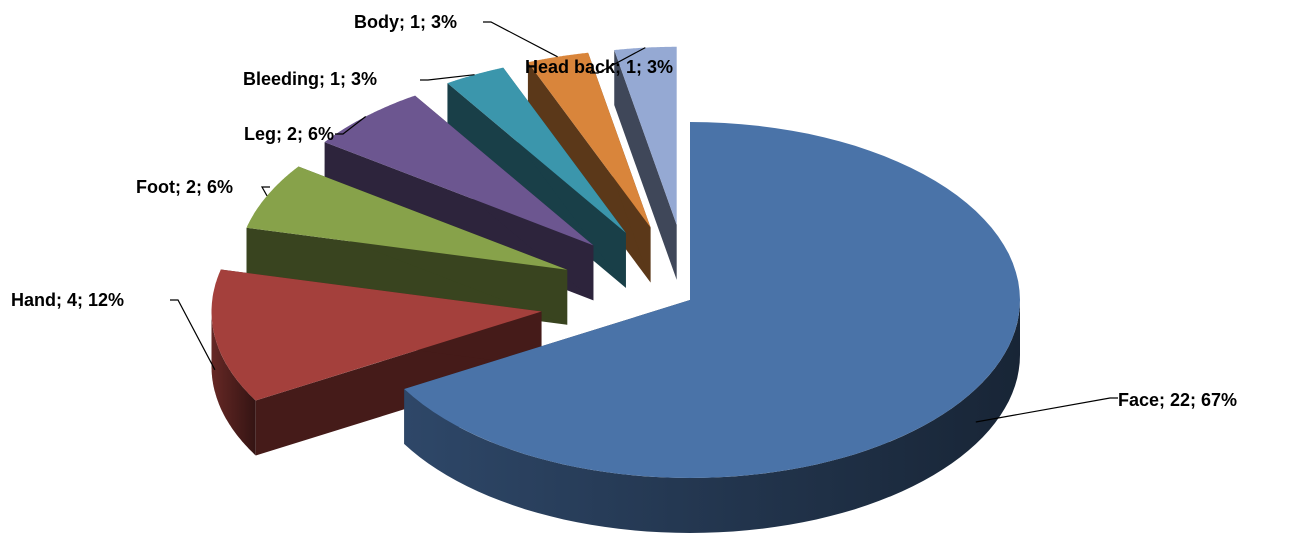 The height and width of the screenshot is (551, 1304). Describe the element at coordinates (233, 383) in the screenshot. I see `slice-hand-outer-wall` at that location.